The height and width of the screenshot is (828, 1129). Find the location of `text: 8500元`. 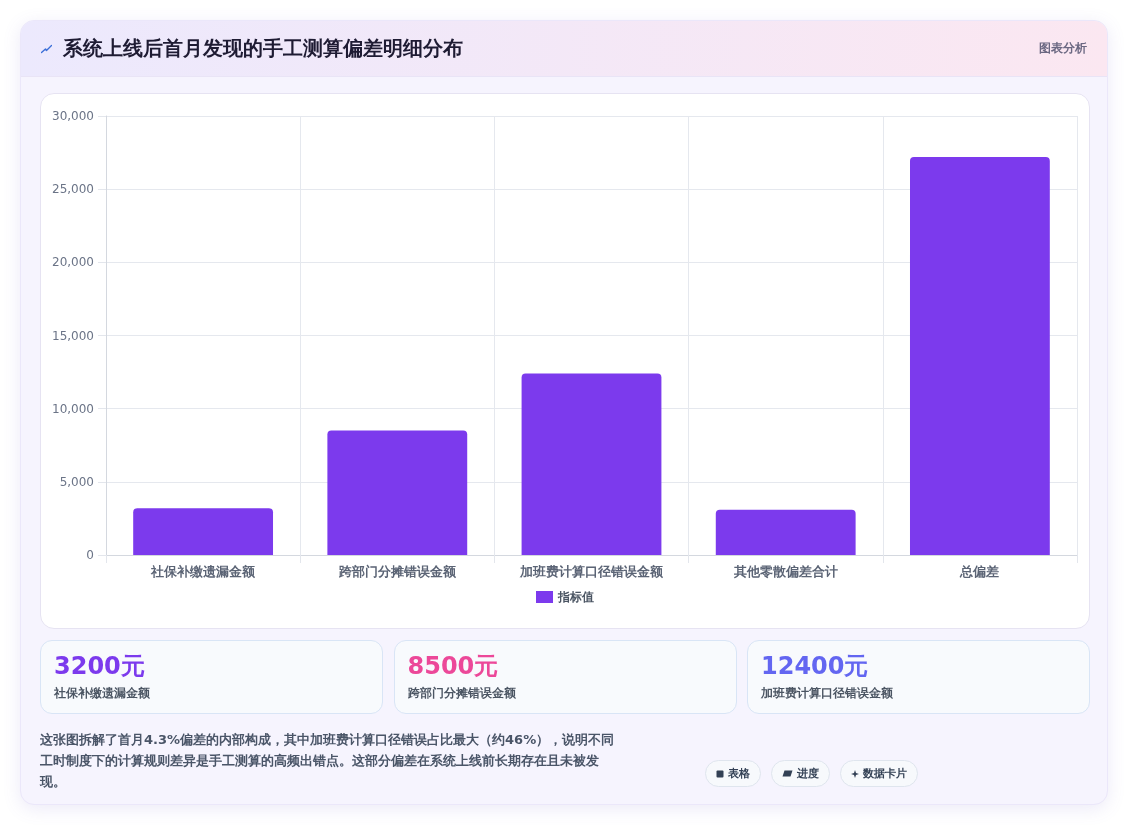

text: 8500元 is located at coordinates (453, 666).